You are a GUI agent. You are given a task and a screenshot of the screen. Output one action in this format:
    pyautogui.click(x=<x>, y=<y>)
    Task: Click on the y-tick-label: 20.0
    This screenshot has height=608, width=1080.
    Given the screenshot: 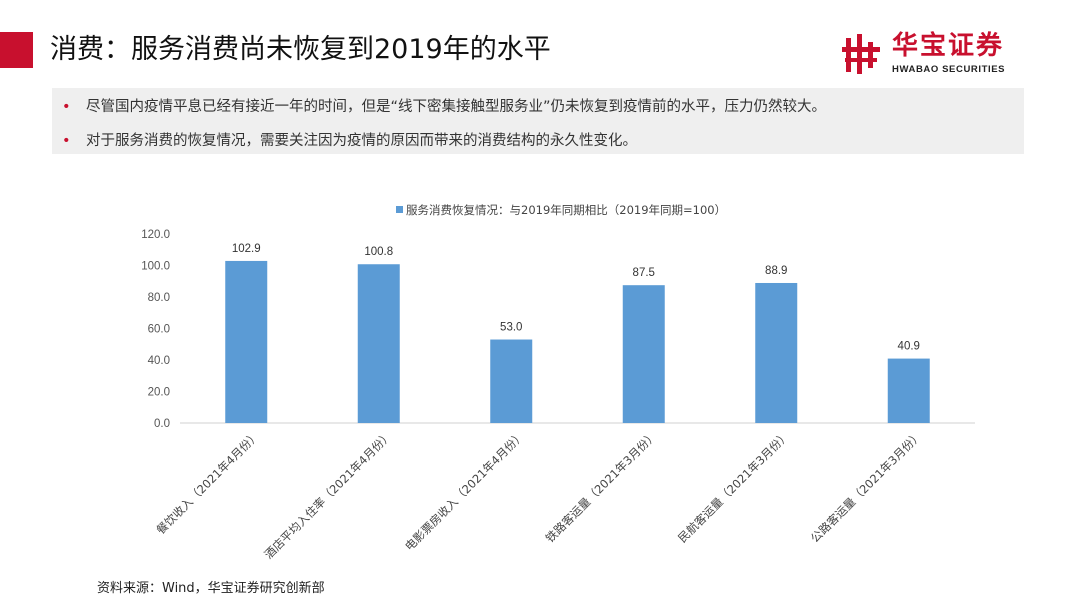 What is the action you would take?
    pyautogui.click(x=159, y=393)
    